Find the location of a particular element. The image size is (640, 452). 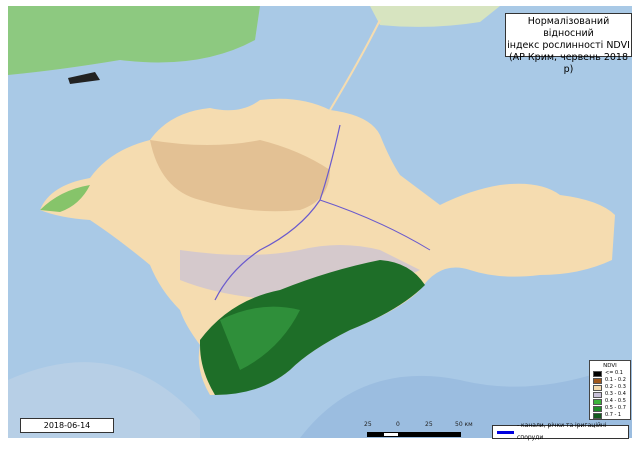

legend-item: 0.4 - 0.5 is located at coordinates (611, 401).